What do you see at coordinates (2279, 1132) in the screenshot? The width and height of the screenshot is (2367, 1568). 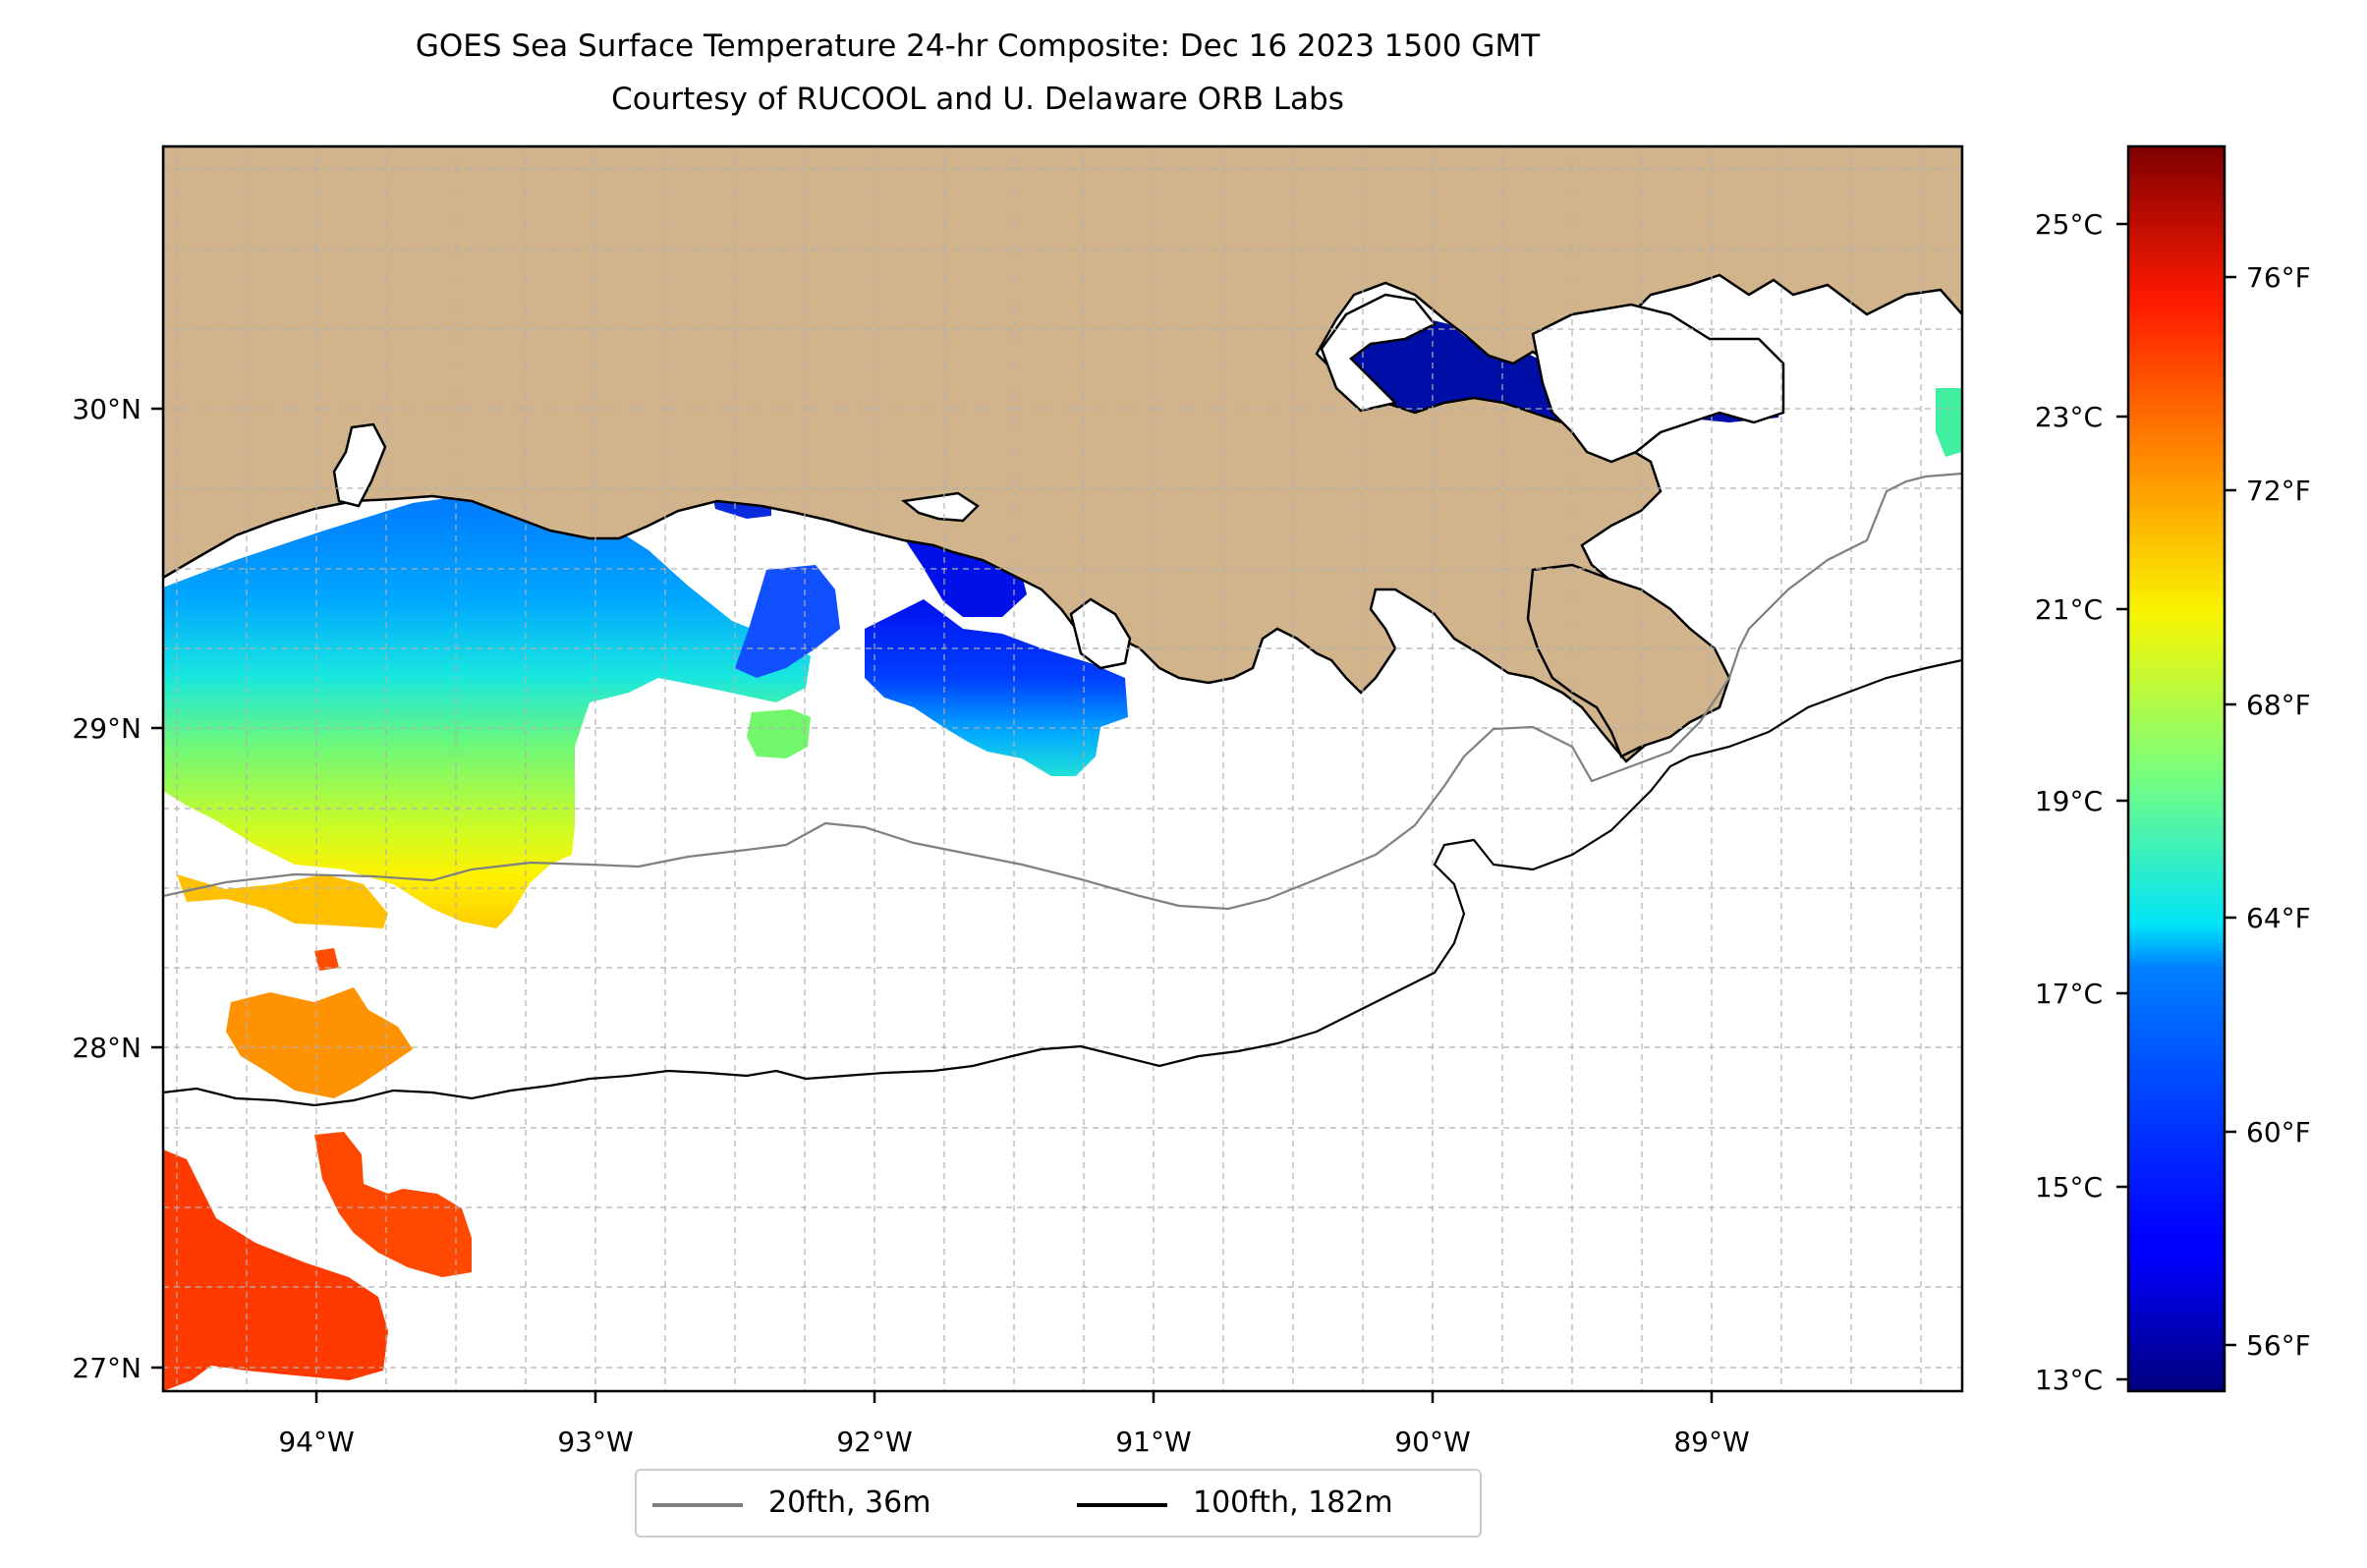 I see `fahrenheit-tick-label: 60°F` at bounding box center [2279, 1132].